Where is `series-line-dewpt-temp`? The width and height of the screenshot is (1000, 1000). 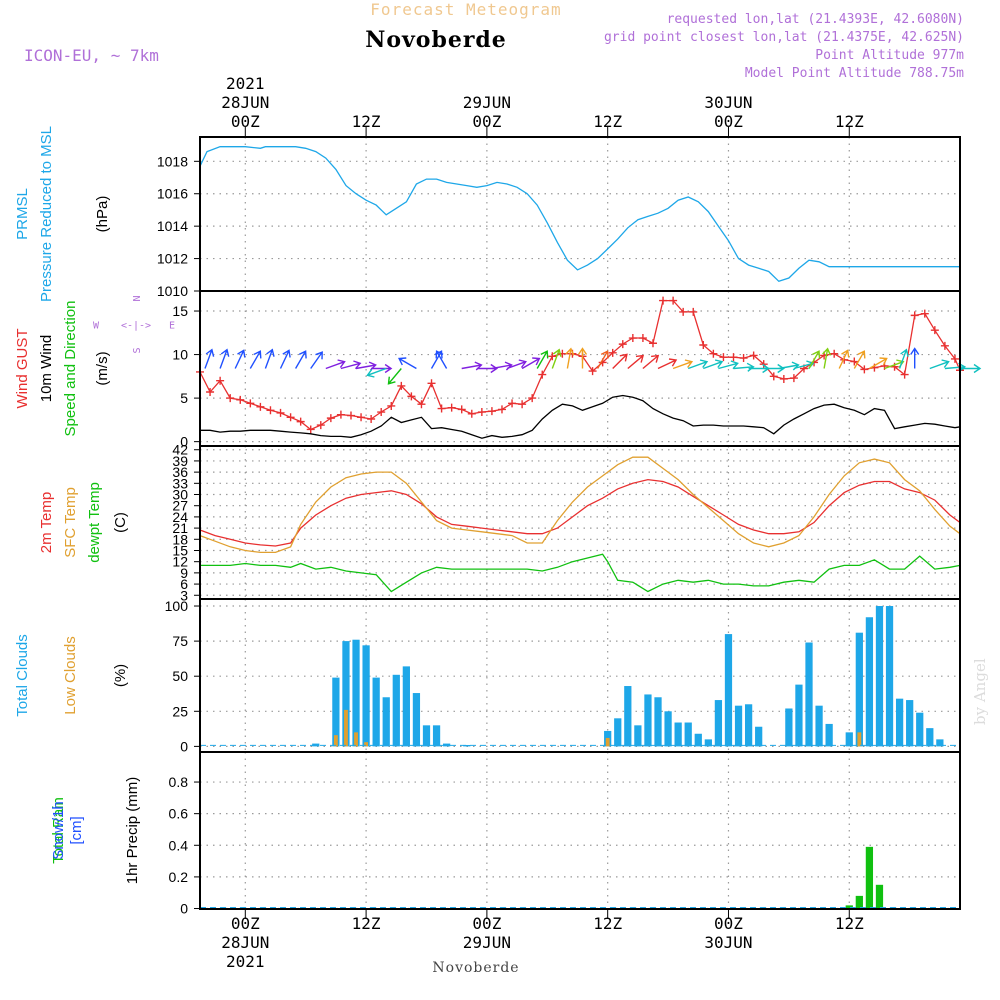
series-line-dewpt-temp is located at coordinates (580, 573).